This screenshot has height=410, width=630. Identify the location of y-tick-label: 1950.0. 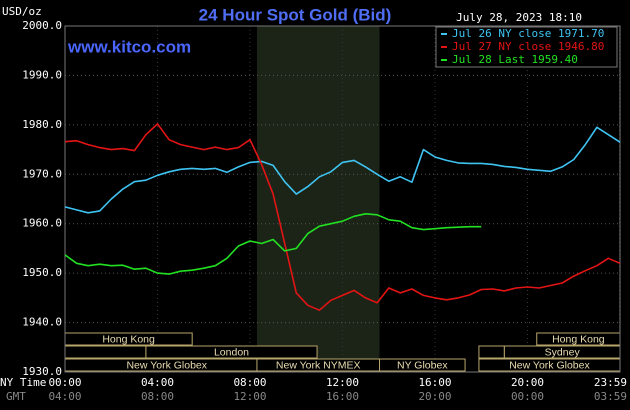
(42, 272).